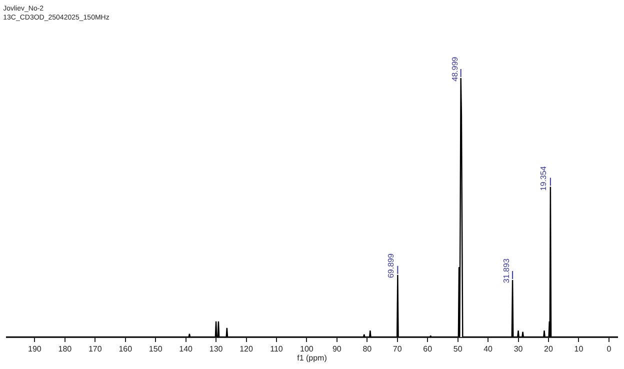 This screenshot has height=369, width=624. What do you see at coordinates (216, 349) in the screenshot?
I see `x-tick-label: 130` at bounding box center [216, 349].